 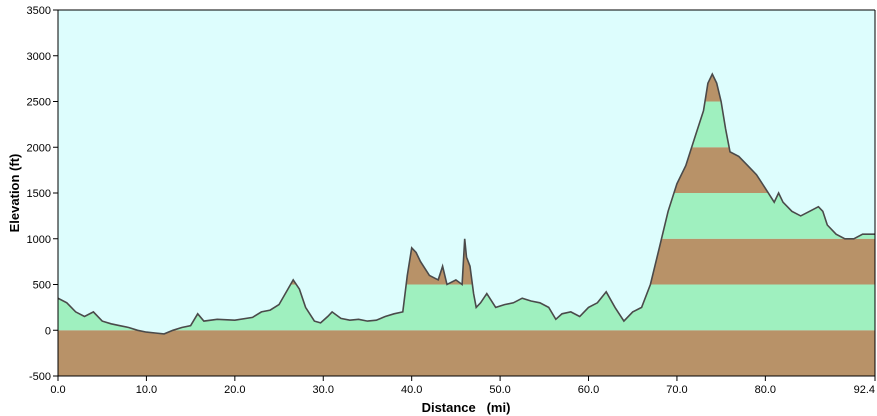 What do you see at coordinates (39, 103) in the screenshot?
I see `y-tick-label: 2500` at bounding box center [39, 103].